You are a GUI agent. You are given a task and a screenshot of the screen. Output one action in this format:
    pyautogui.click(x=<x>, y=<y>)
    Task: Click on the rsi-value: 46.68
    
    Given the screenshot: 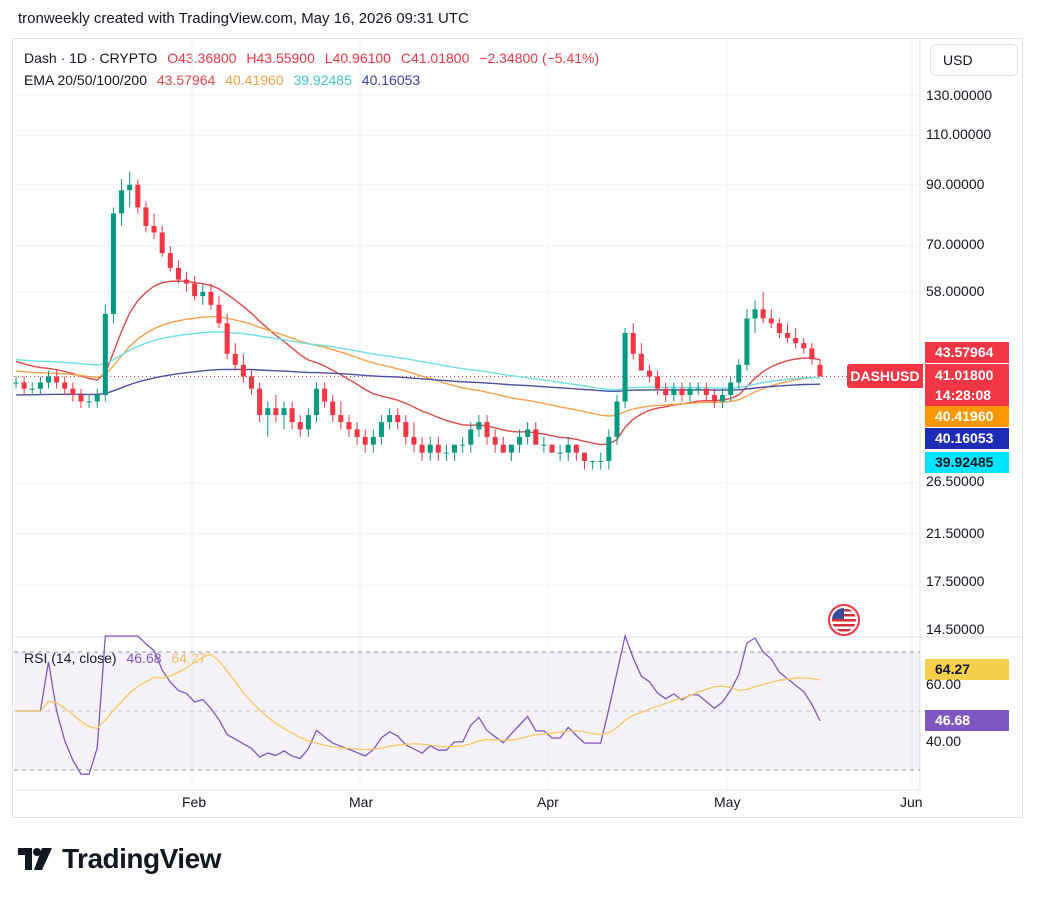 What is the action you would take?
    pyautogui.click(x=144, y=658)
    